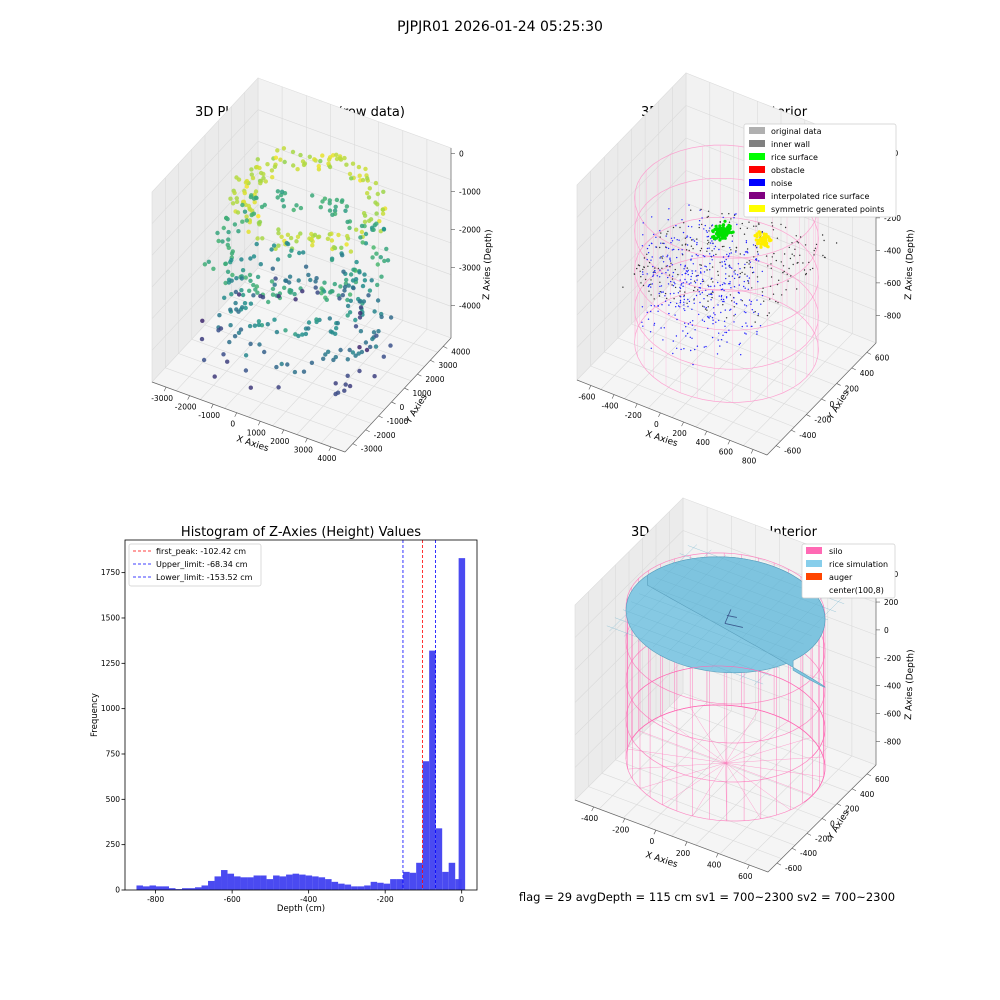 This screenshot has width=1000, height=1000. What do you see at coordinates (852, 809) in the screenshot?
I see `y-tick-label: 200` at bounding box center [852, 809].